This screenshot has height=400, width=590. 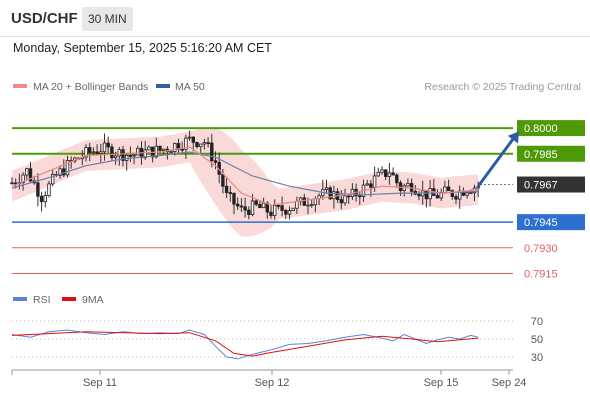 I want to click on rsi-line, so click(x=245, y=344).